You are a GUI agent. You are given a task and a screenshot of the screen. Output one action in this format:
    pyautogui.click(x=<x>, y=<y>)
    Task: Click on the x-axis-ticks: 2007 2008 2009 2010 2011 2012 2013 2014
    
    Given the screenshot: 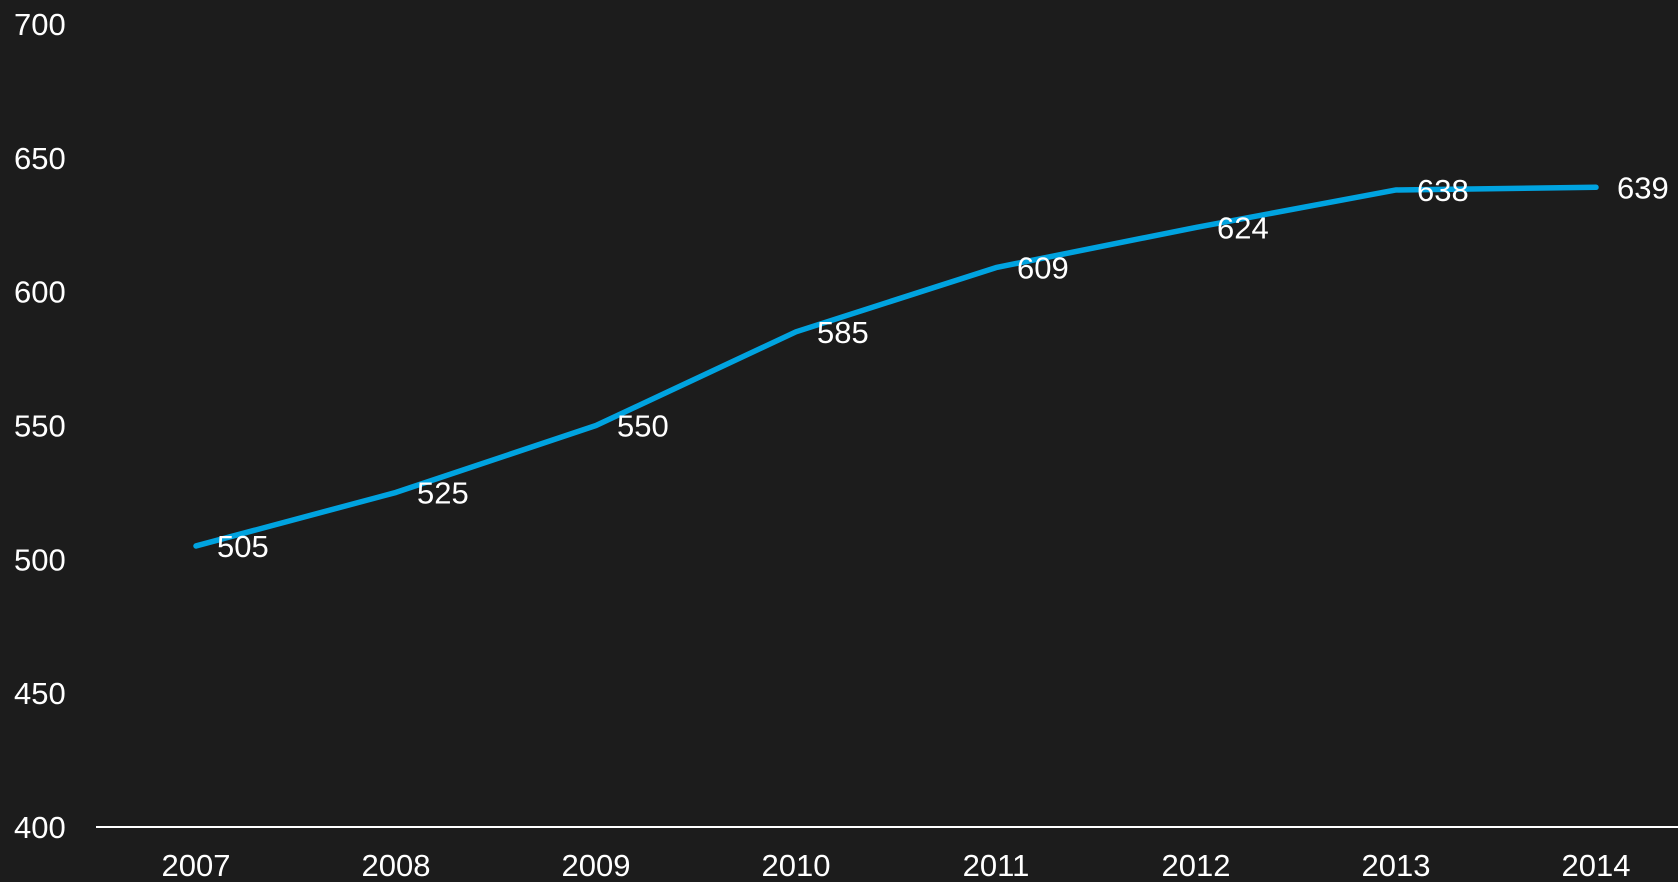 What is the action you would take?
    pyautogui.click(x=896, y=865)
    